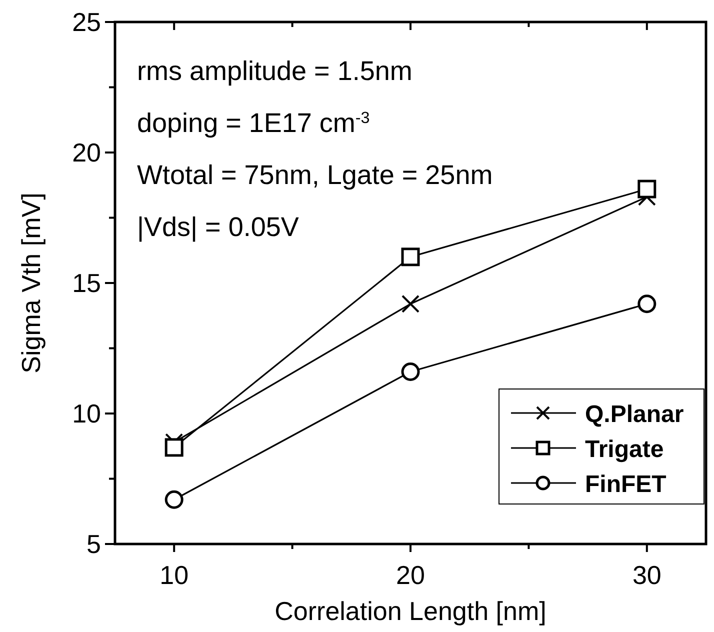 The height and width of the screenshot is (632, 714). What do you see at coordinates (86, 413) in the screenshot?
I see `y-tick-label: 10` at bounding box center [86, 413].